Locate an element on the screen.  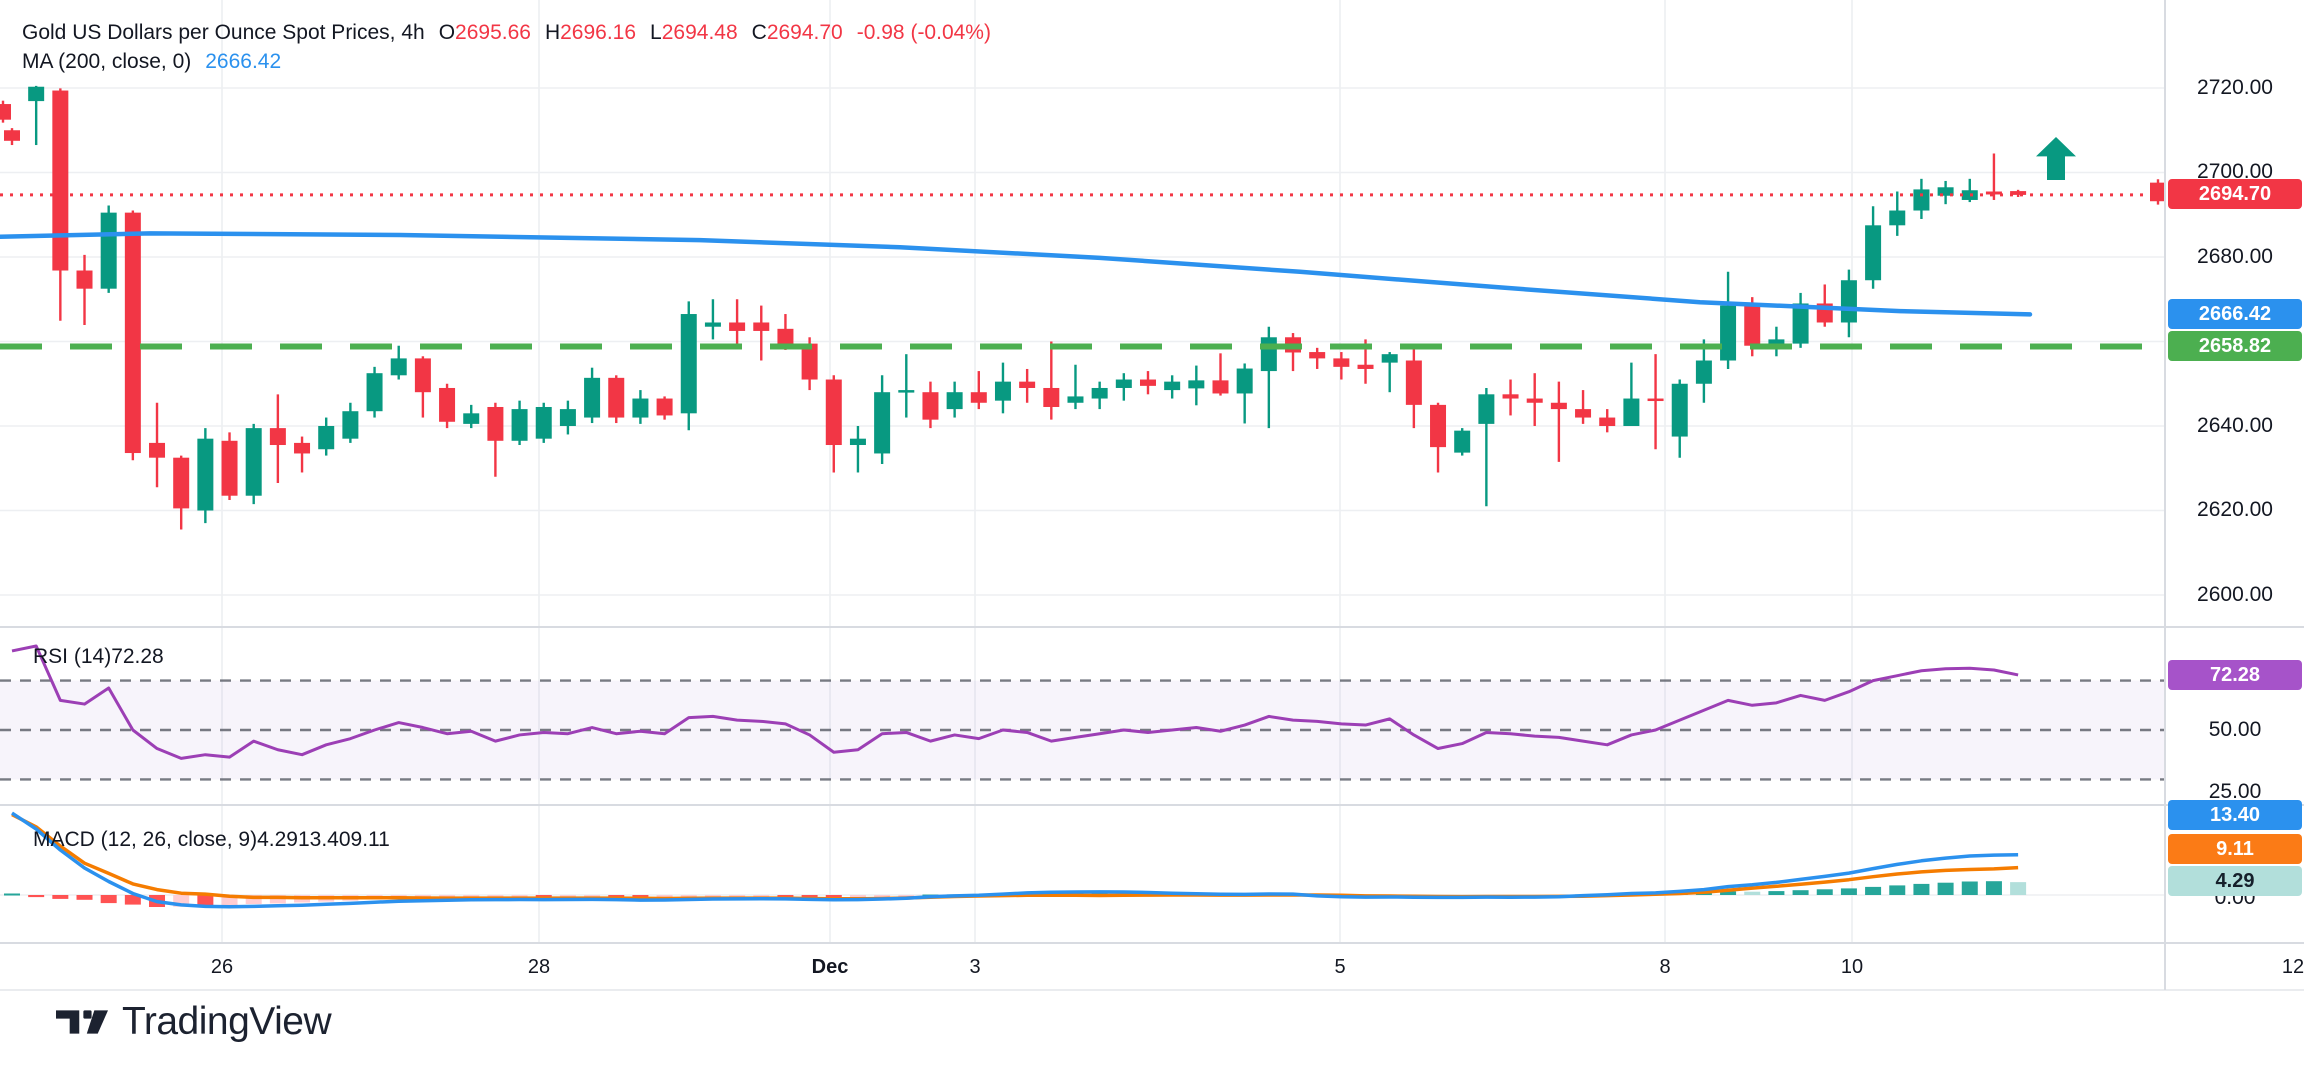
time-axis-label: 10 is located at coordinates (1852, 967).